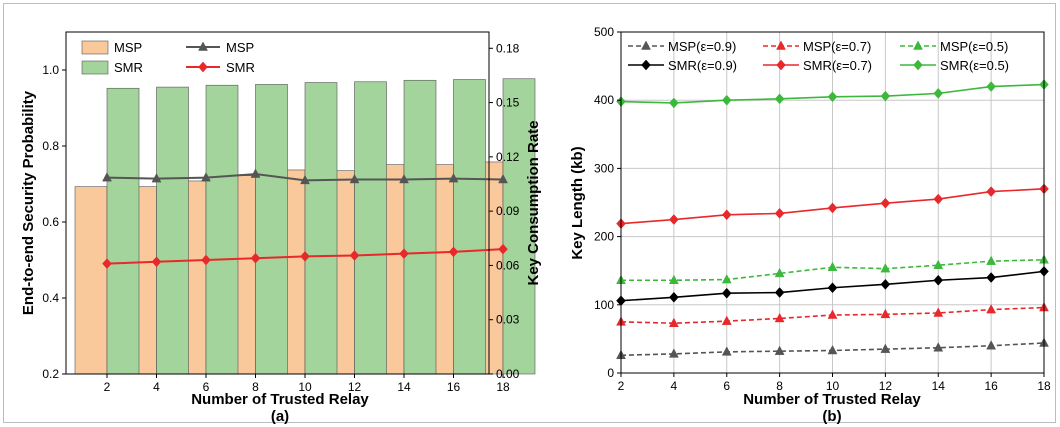  Describe the element at coordinates (508, 374) in the screenshot. I see `y-right-tick-label: 0.00` at that location.